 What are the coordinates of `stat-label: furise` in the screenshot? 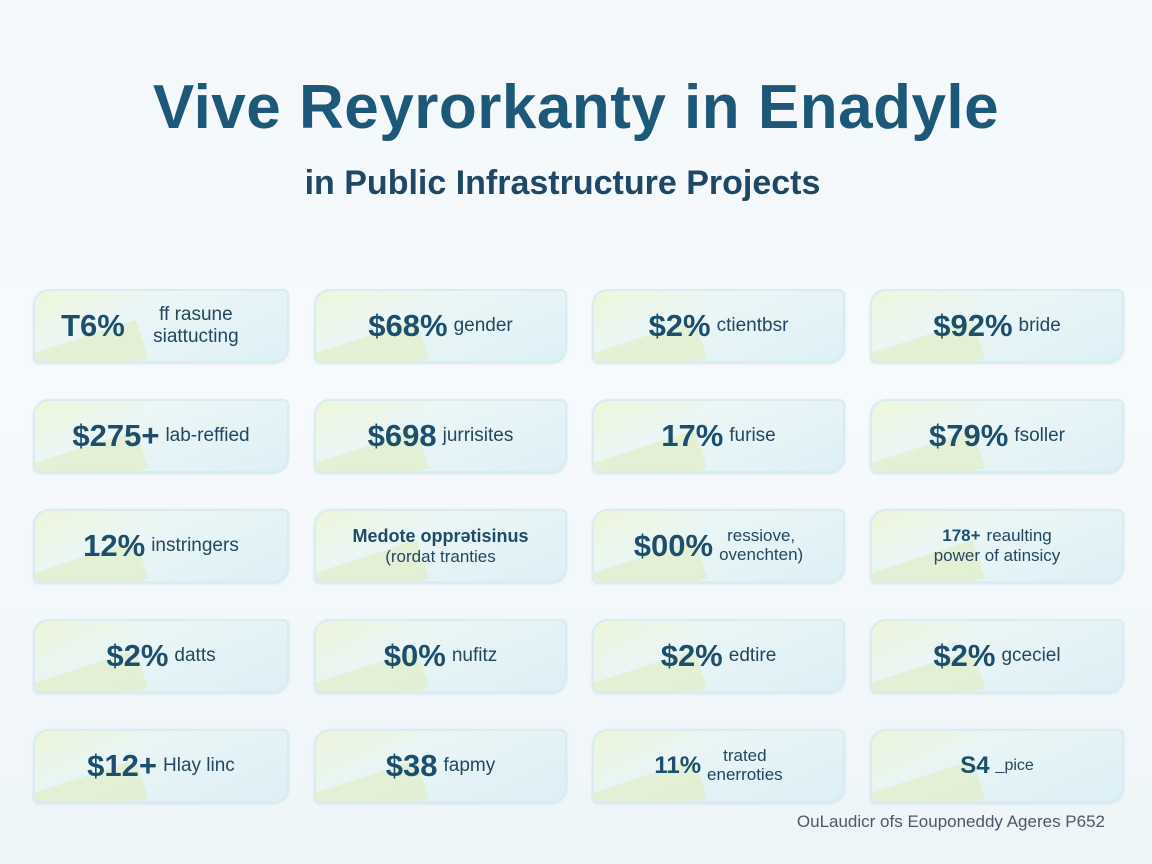 It's located at (752, 436).